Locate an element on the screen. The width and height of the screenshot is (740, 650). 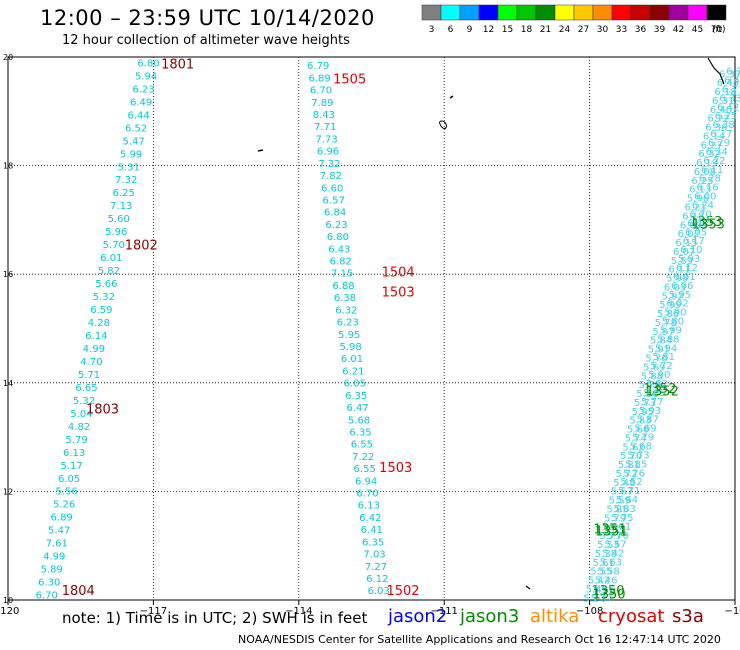
lat-tick-label: 18 is located at coordinates (8, 166).